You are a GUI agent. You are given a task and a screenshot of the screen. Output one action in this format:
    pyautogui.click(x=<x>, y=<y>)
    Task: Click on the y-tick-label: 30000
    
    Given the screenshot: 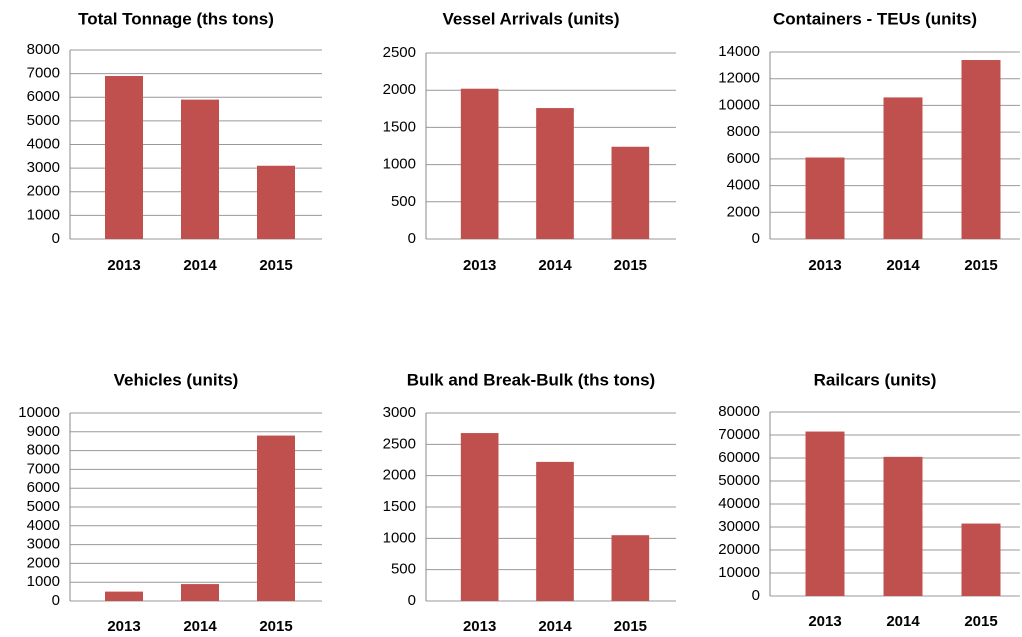 What is the action you would take?
    pyautogui.click(x=739, y=526)
    